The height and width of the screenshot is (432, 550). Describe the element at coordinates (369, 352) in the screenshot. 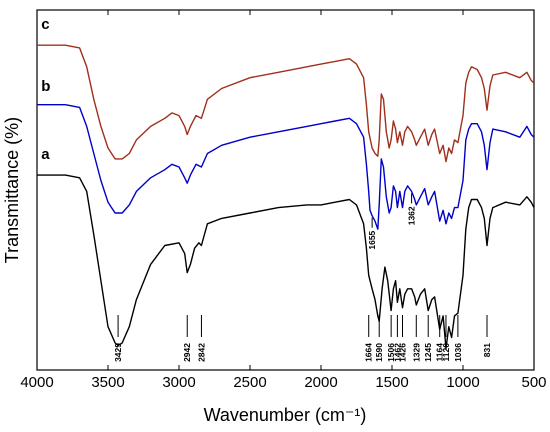

I see `peak-label: 1664` at that location.